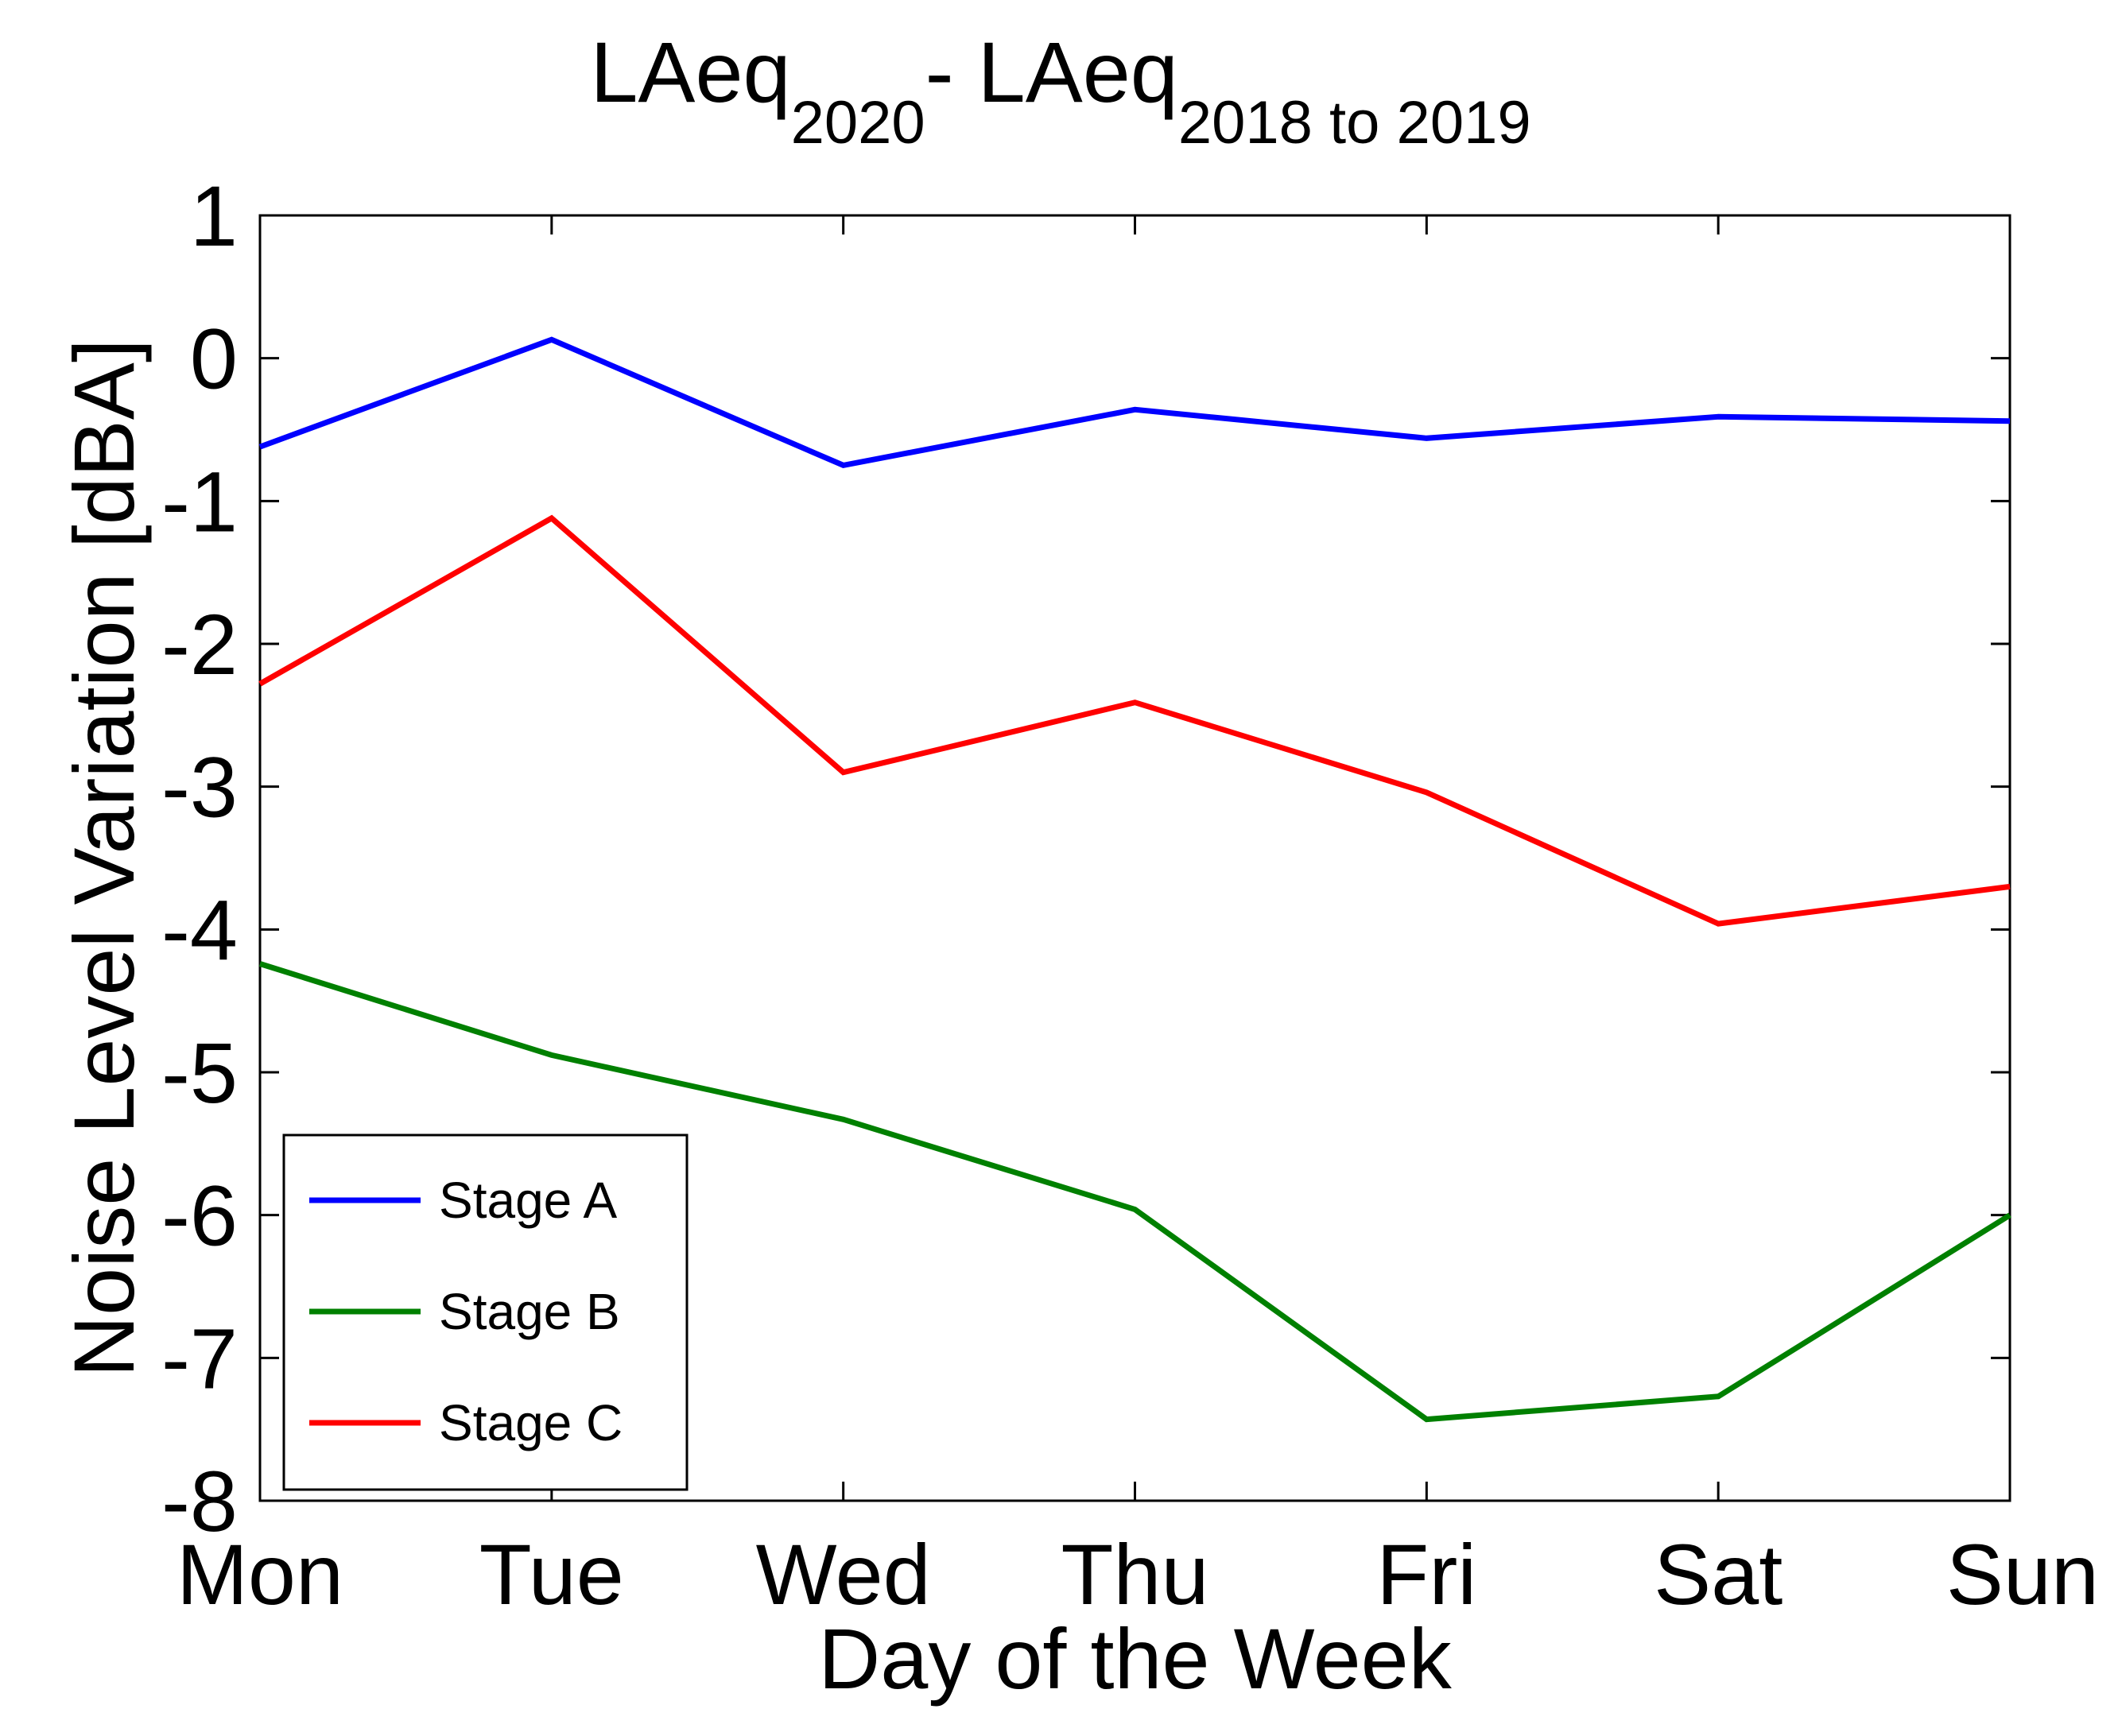 The image size is (2122, 1736). I want to click on y-tick-label: -3, so click(199, 787).